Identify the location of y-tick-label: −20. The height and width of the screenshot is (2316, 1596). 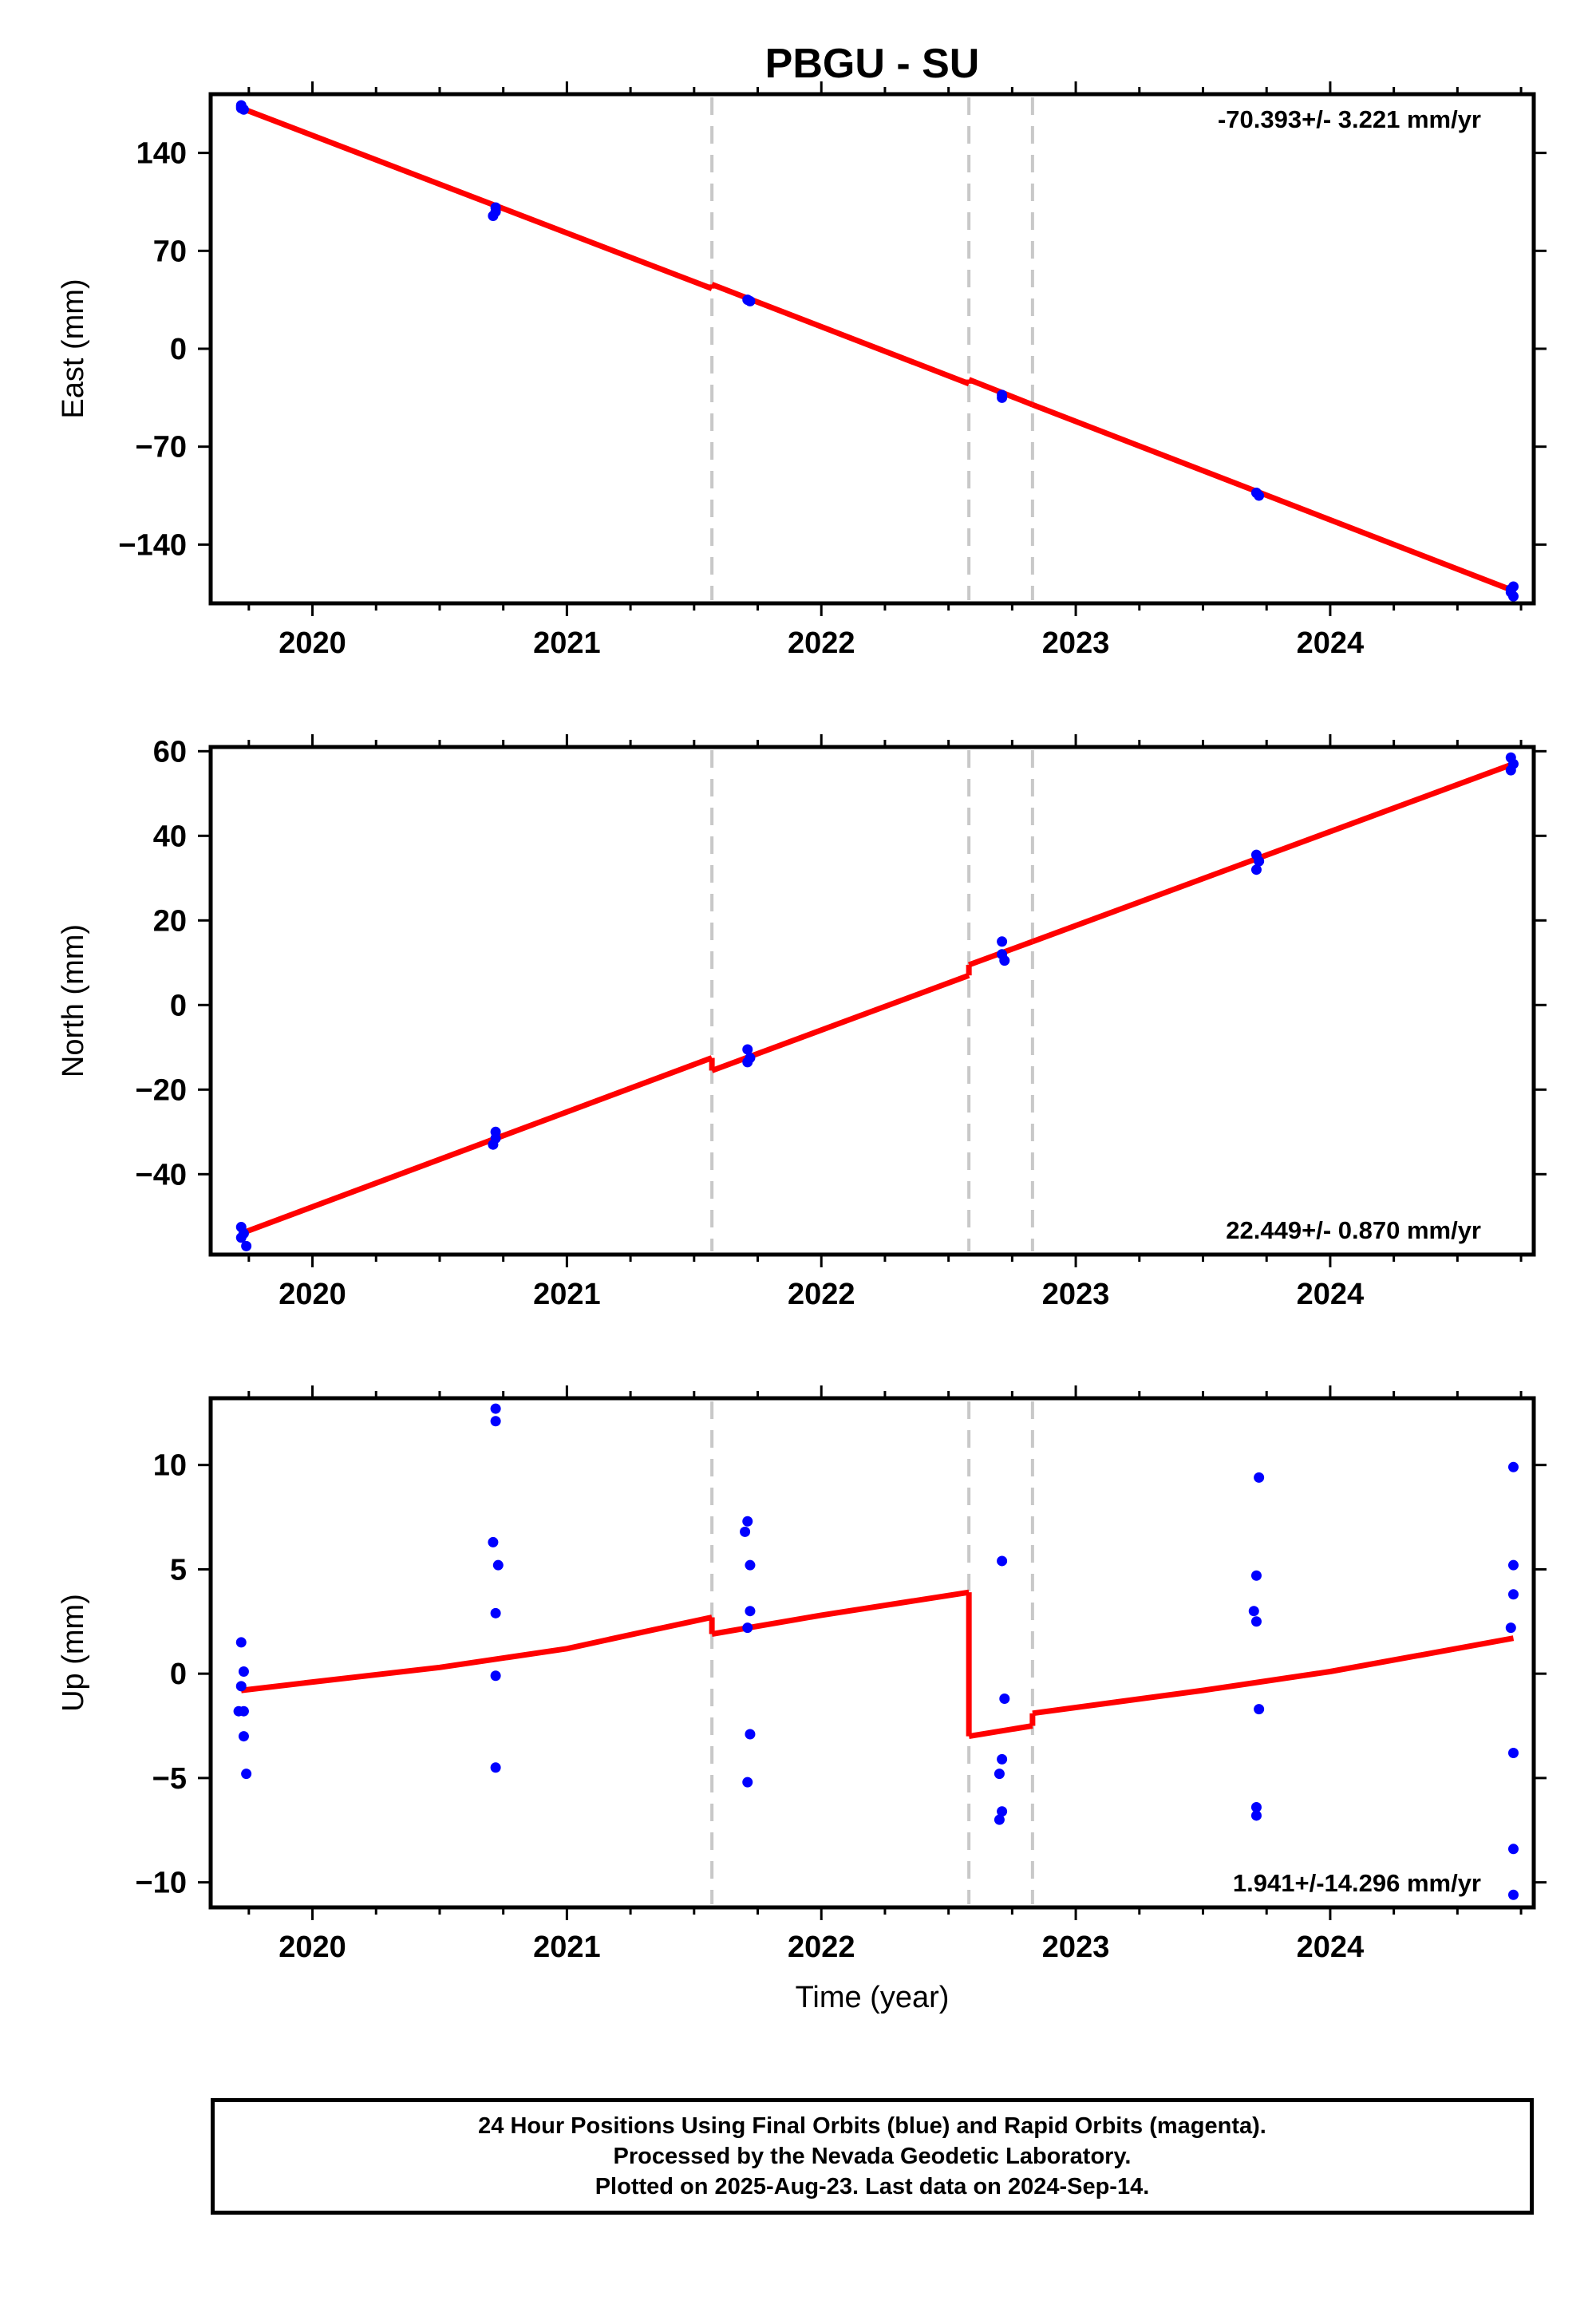
(161, 1090).